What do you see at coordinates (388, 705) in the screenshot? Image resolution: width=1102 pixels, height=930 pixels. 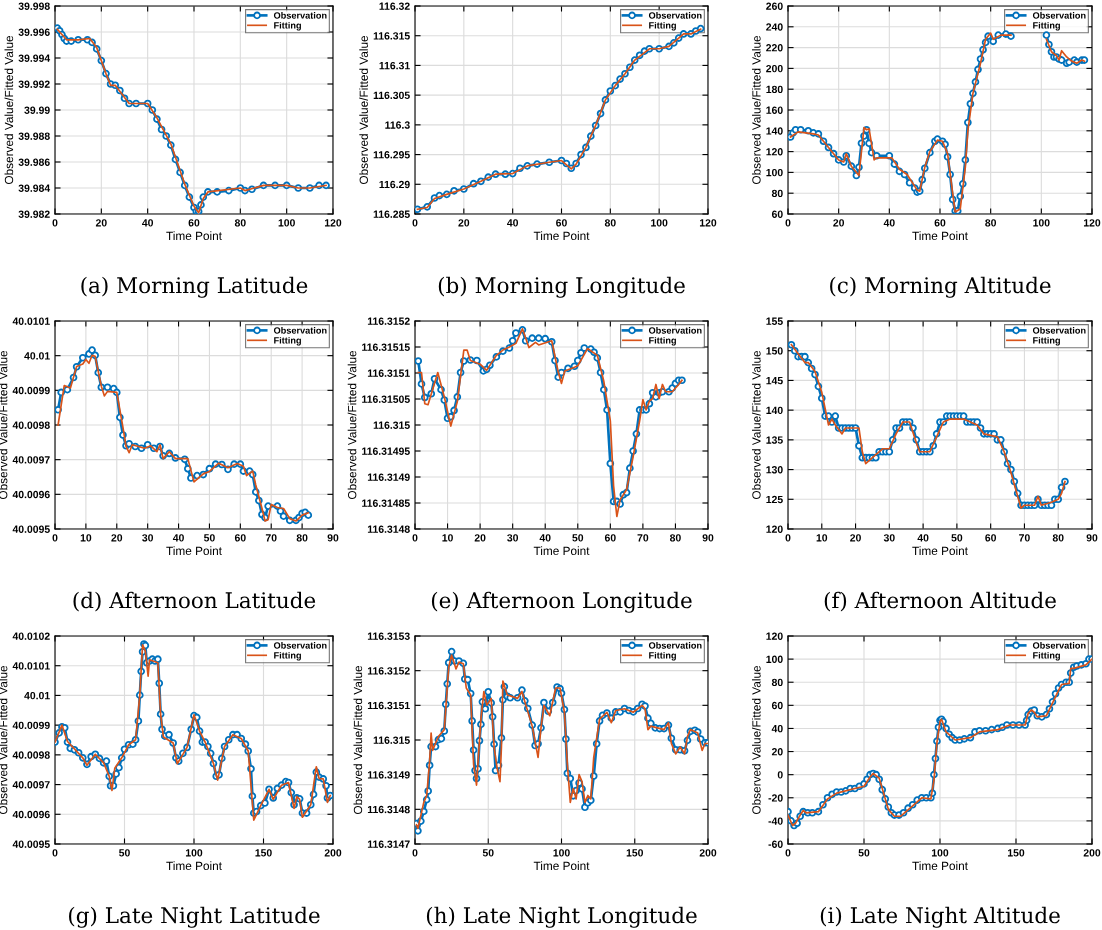 I see `y-tick-label: 116.3151` at bounding box center [388, 705].